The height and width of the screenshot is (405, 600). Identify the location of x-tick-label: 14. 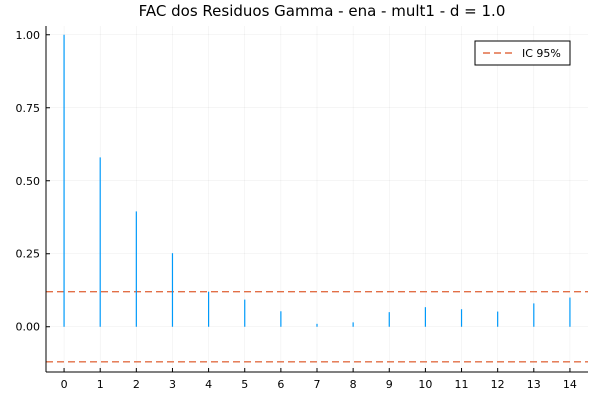
(570, 384).